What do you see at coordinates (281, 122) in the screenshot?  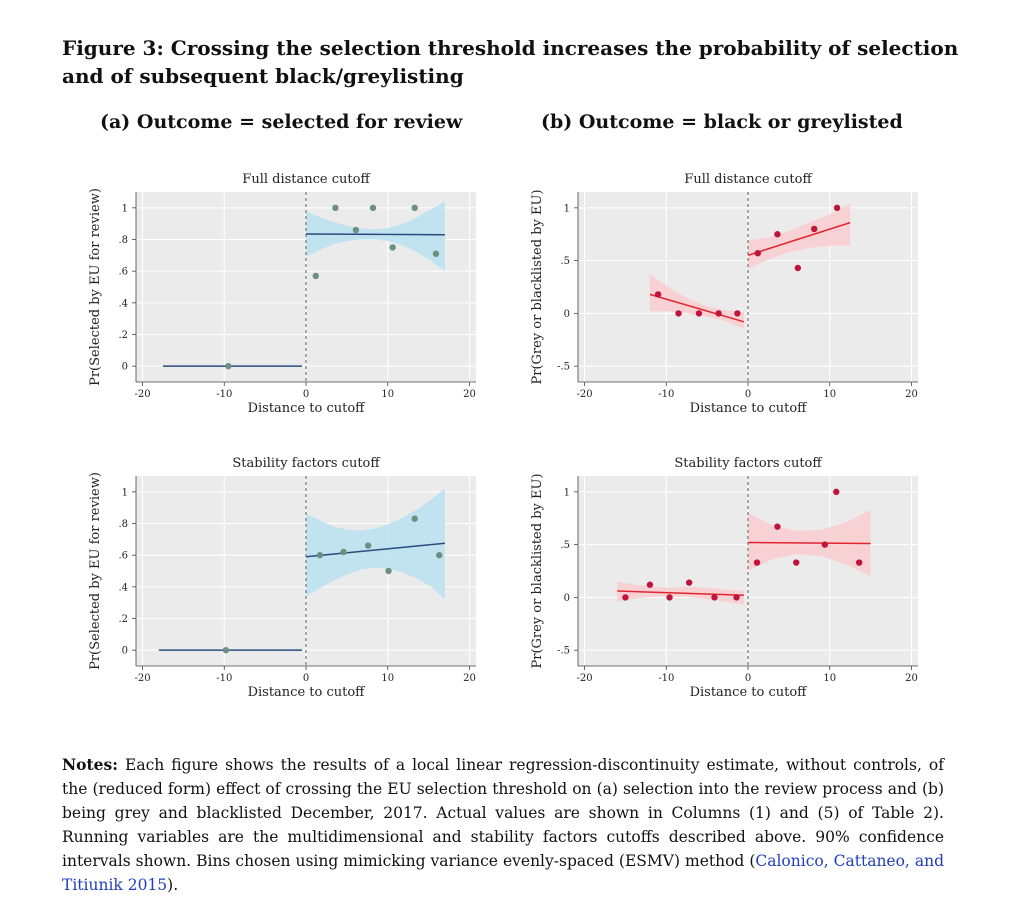 I see `subfigure-a-title: (a) Outcome = selected for review` at bounding box center [281, 122].